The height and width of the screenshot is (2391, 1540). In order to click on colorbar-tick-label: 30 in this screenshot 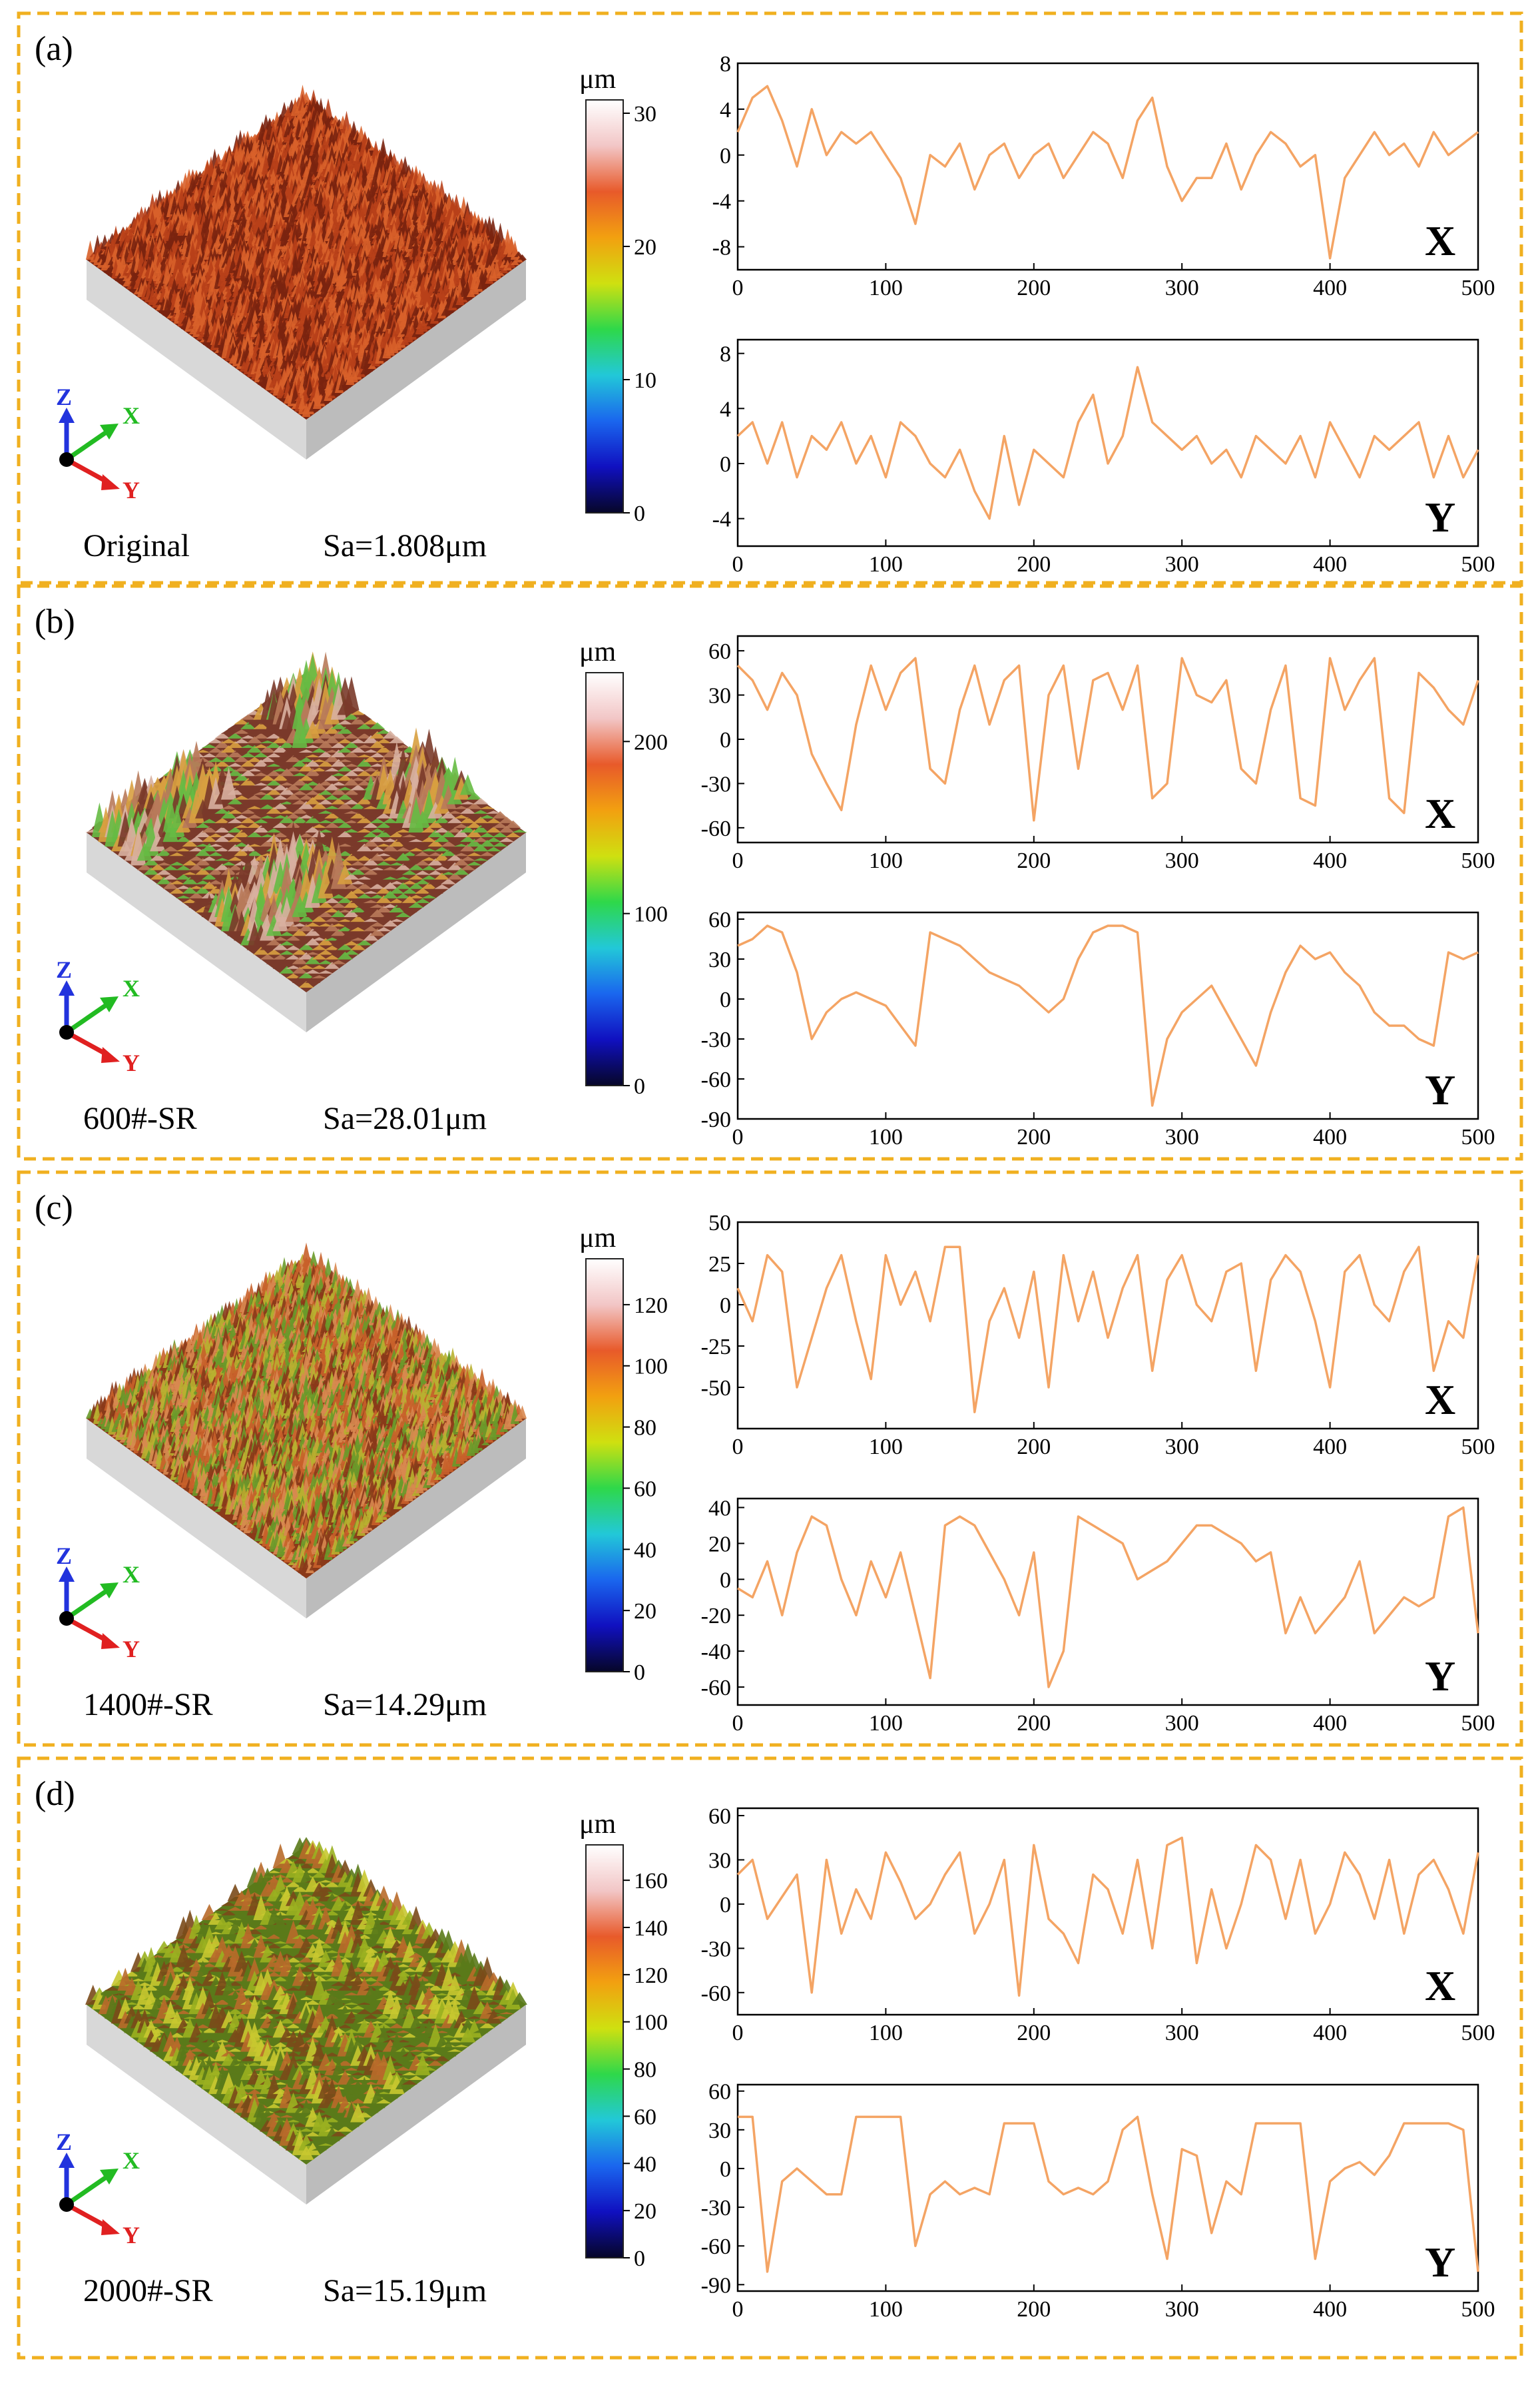, I will do `click(645, 114)`.